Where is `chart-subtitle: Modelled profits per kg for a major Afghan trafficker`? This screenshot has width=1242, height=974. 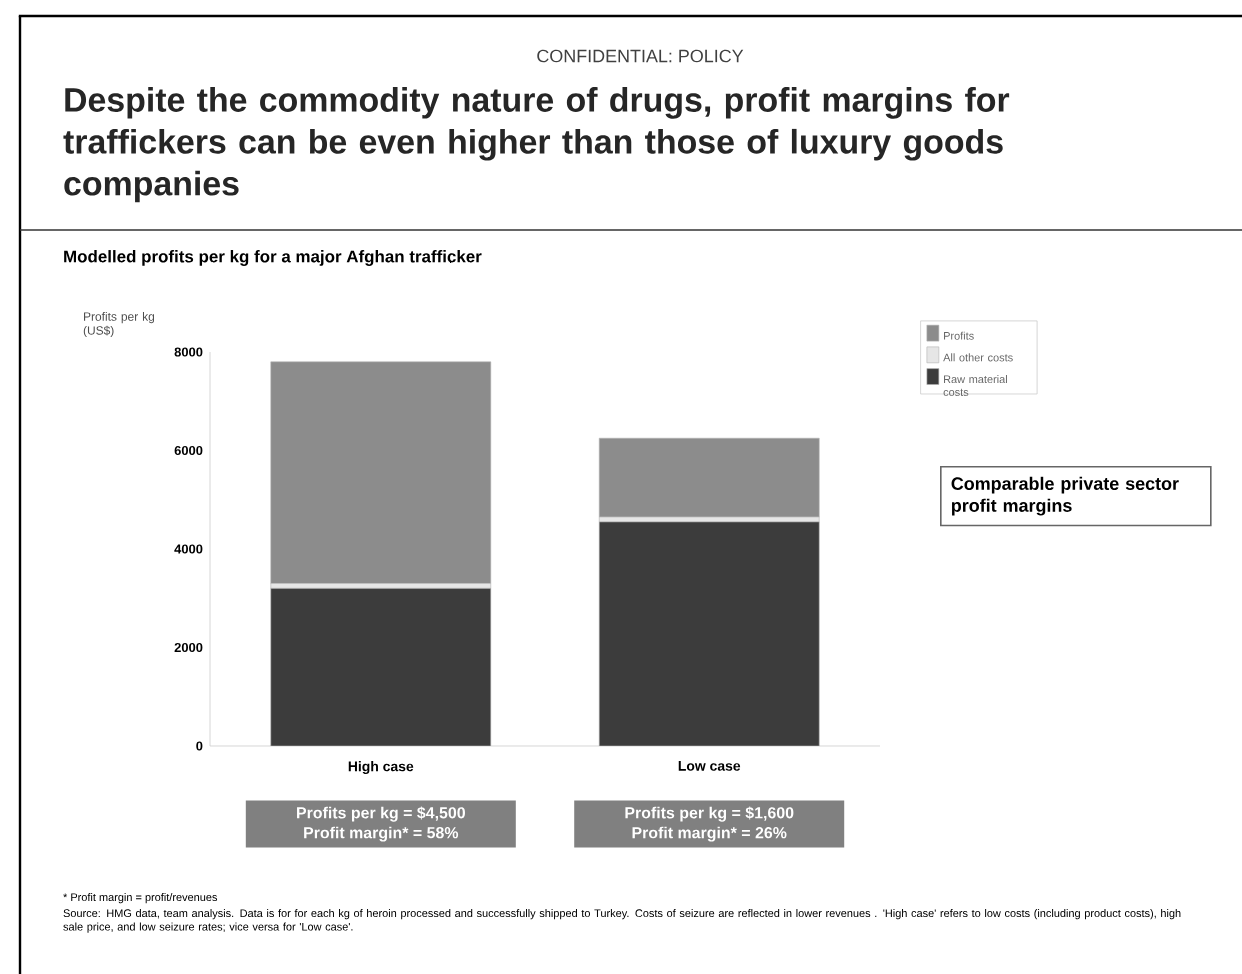
chart-subtitle: Modelled profits per kg for a major Afghan trafficker is located at coordinates (273, 258).